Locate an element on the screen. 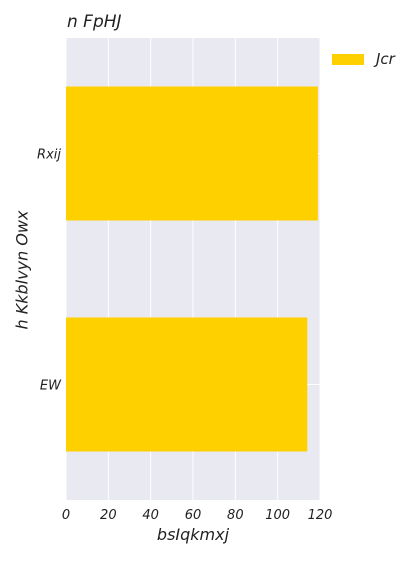  x-tick-label: 120 is located at coordinates (320, 515).